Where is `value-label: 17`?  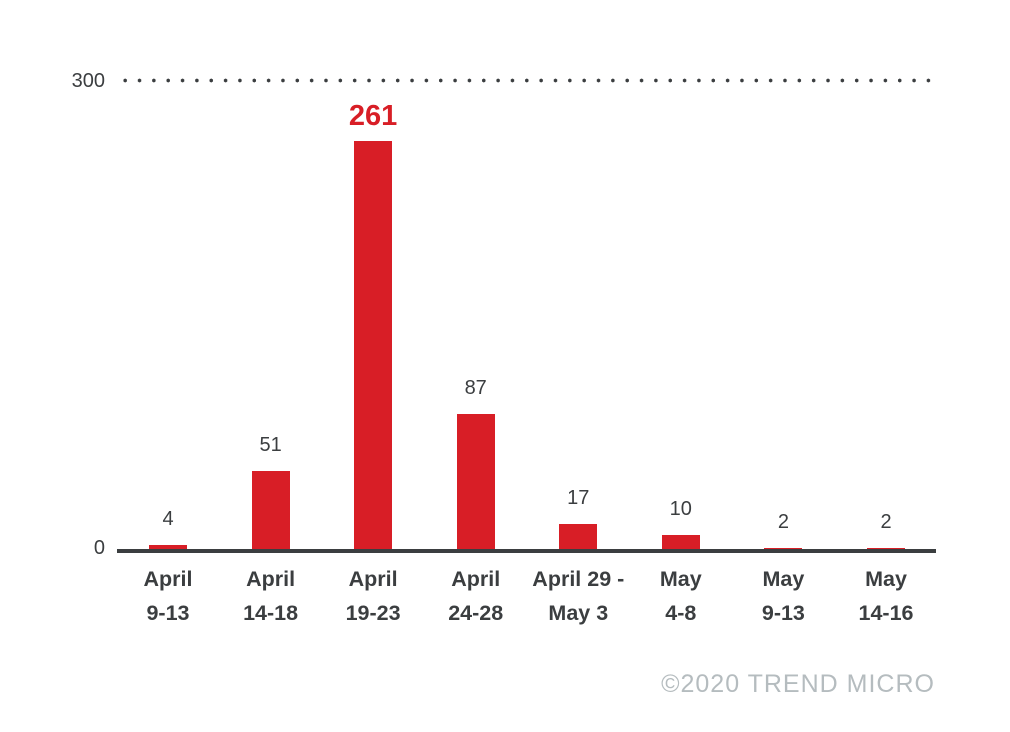
value-label: 17 is located at coordinates (578, 498).